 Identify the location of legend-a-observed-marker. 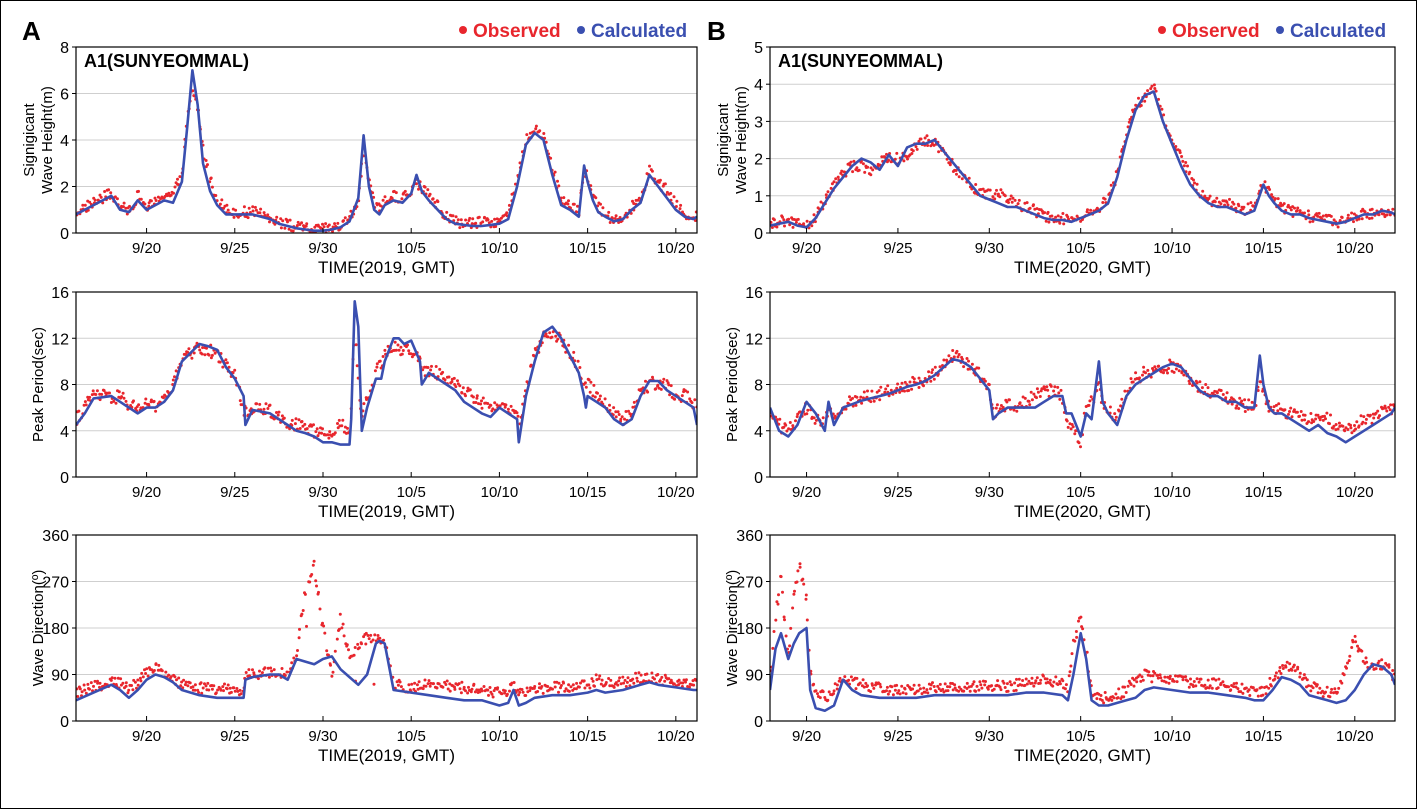
(463, 30).